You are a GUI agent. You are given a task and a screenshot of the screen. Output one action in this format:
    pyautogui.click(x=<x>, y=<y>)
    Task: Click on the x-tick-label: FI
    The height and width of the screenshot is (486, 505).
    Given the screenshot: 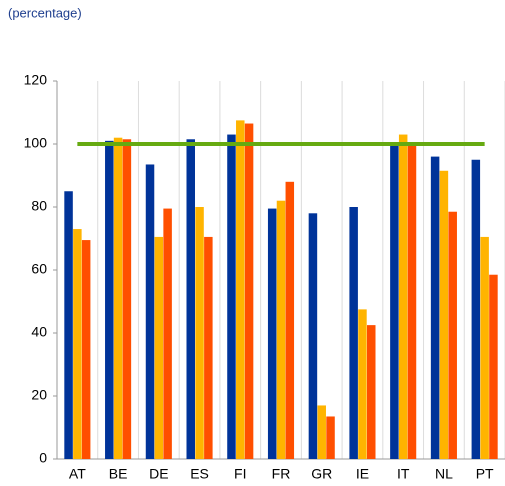 What is the action you would take?
    pyautogui.click(x=240, y=474)
    